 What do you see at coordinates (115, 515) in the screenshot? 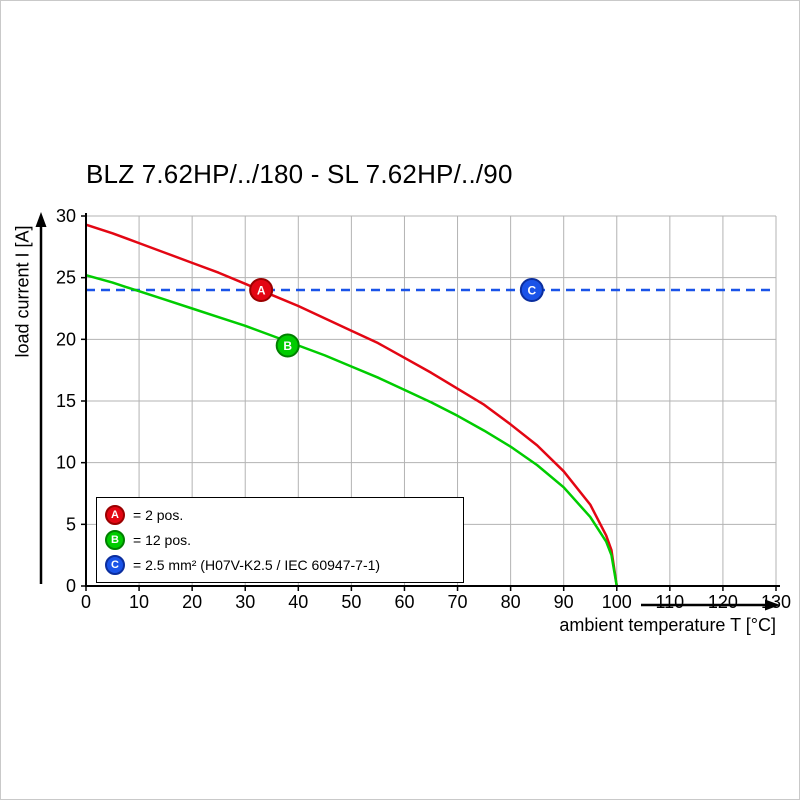
I see `legend-badge-a-icon: A` at bounding box center [115, 515].